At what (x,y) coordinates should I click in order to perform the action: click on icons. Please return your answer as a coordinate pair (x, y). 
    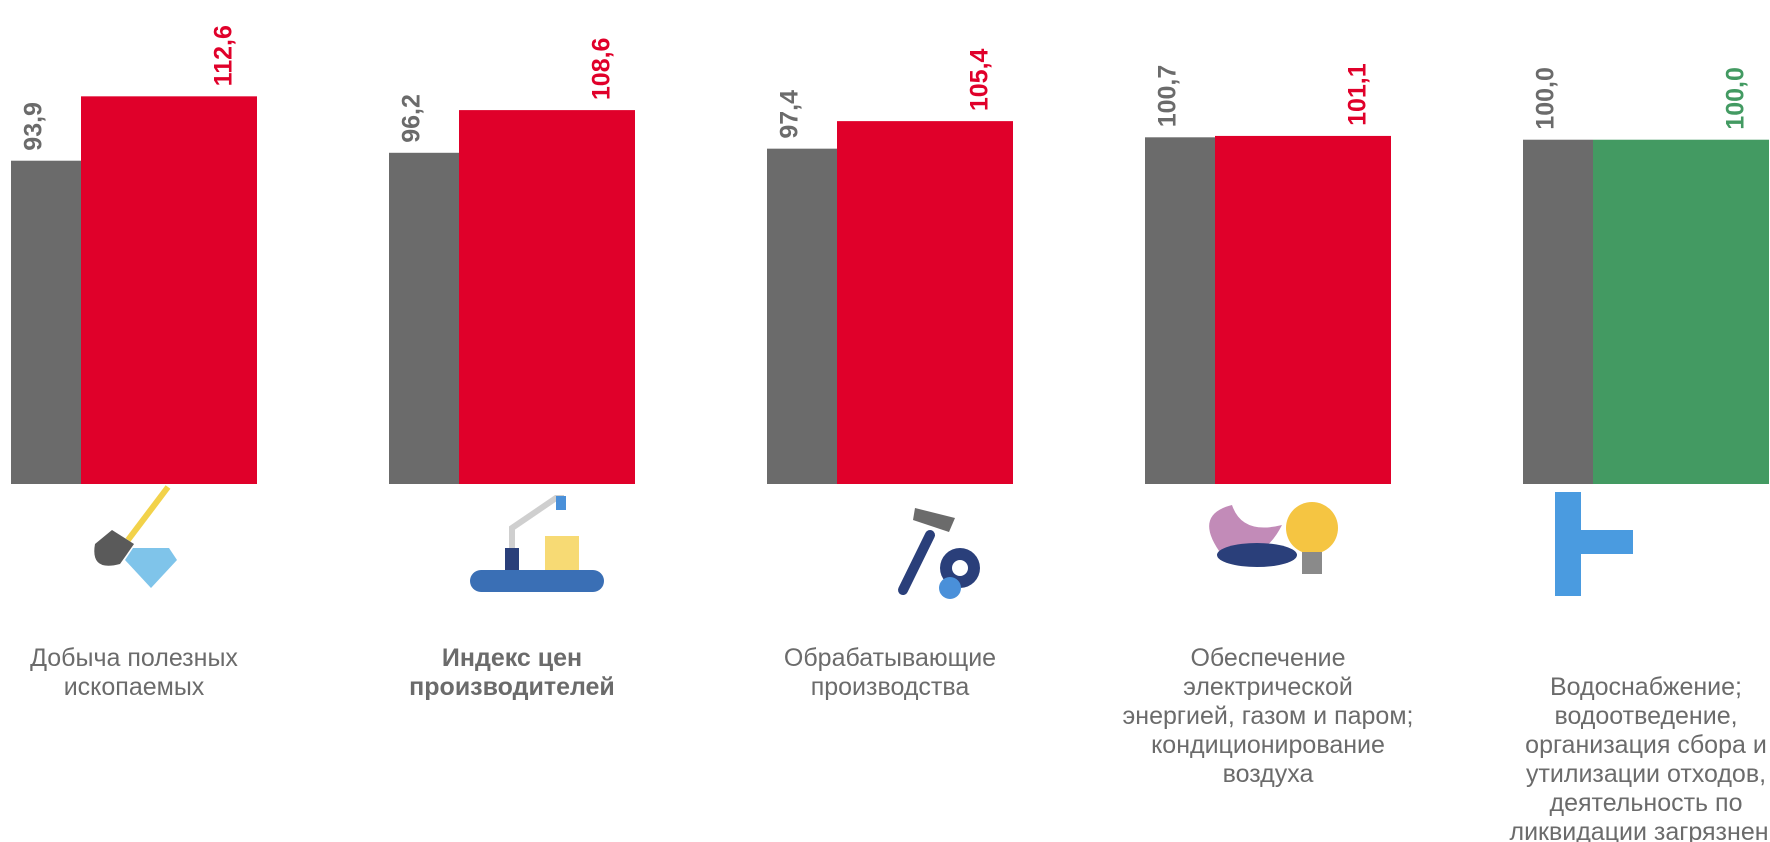
    Looking at the image, I should click on (863, 542).